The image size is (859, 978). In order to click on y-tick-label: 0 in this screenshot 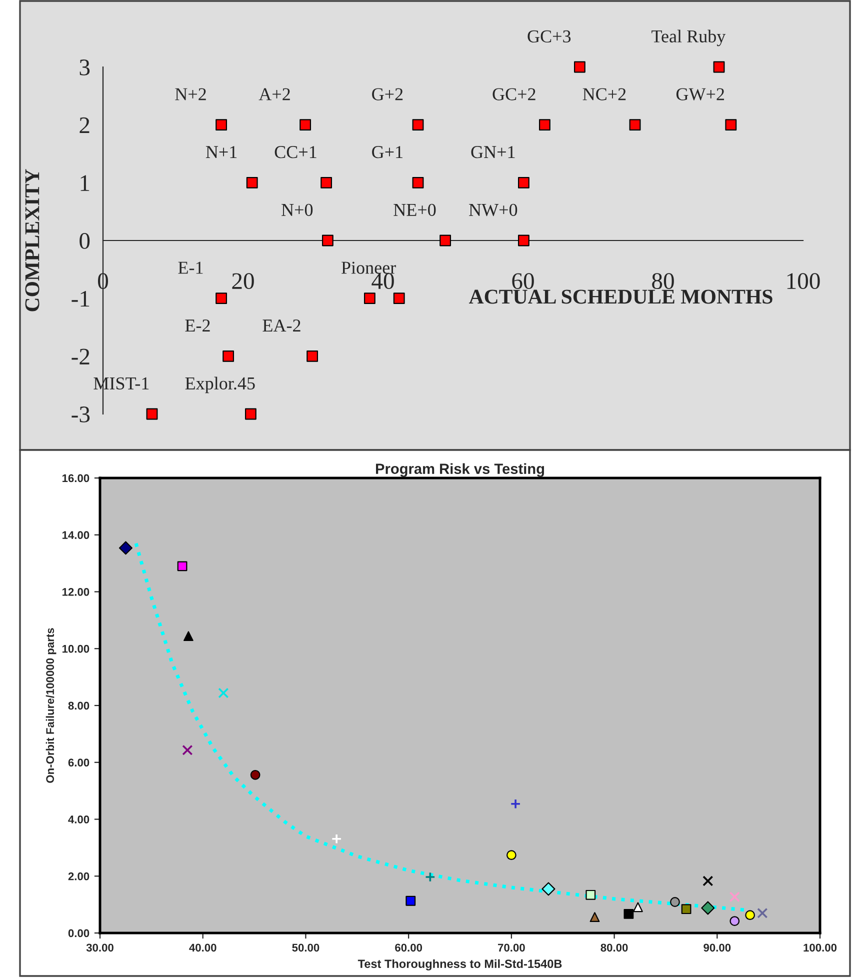, I will do `click(85, 240)`.